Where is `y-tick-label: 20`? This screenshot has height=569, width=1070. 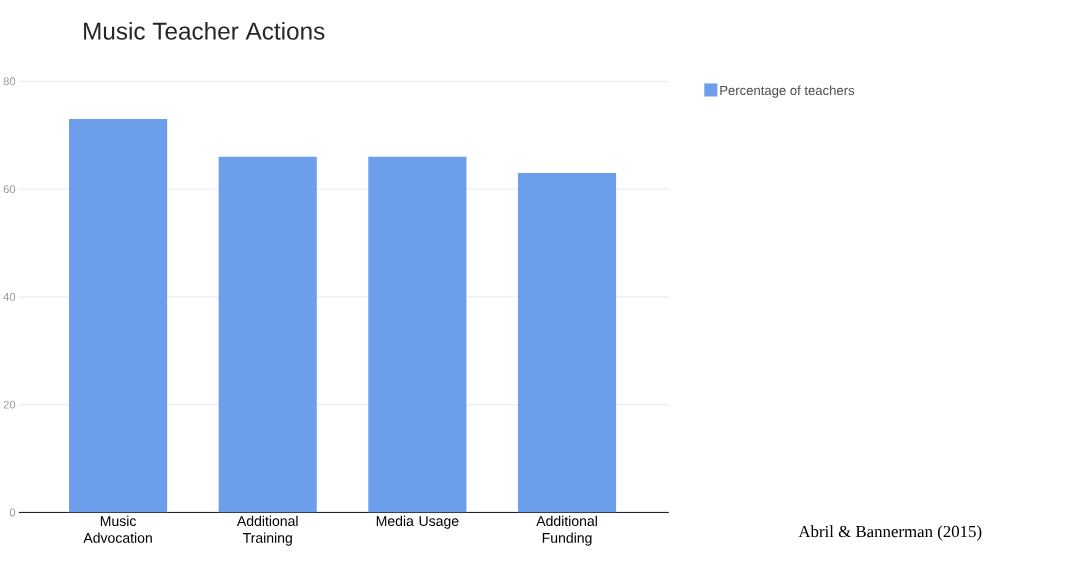
y-tick-label: 20 is located at coordinates (9, 404).